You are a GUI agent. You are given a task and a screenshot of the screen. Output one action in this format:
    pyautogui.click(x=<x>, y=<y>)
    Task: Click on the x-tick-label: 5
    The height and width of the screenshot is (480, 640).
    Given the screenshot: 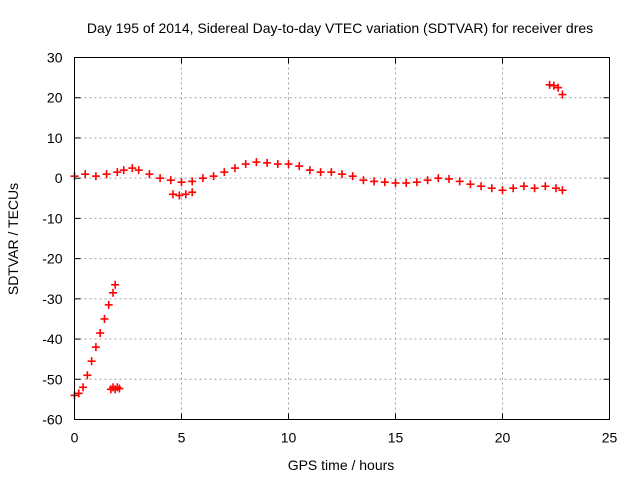 What is the action you would take?
    pyautogui.click(x=182, y=438)
    